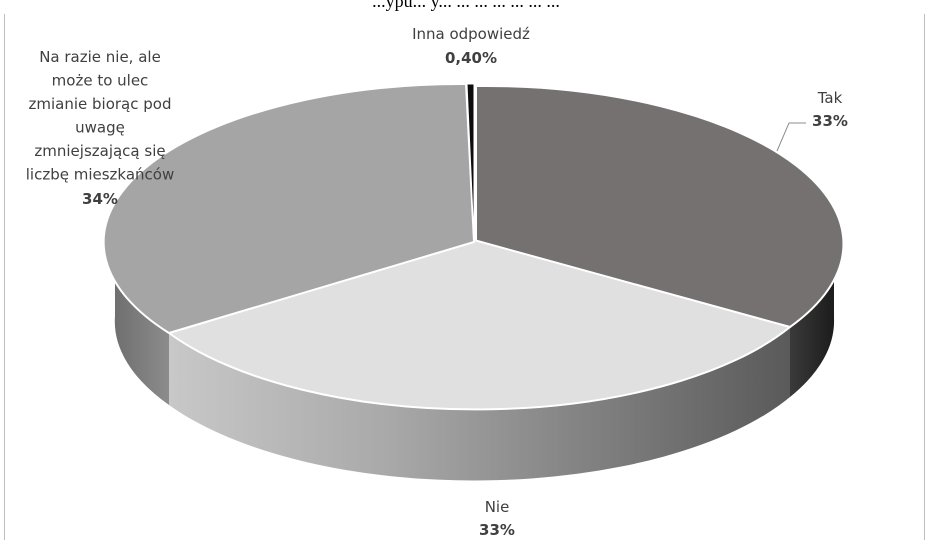 This screenshot has height=540, width=932. I want to click on label-line: Tak, so click(830, 98).